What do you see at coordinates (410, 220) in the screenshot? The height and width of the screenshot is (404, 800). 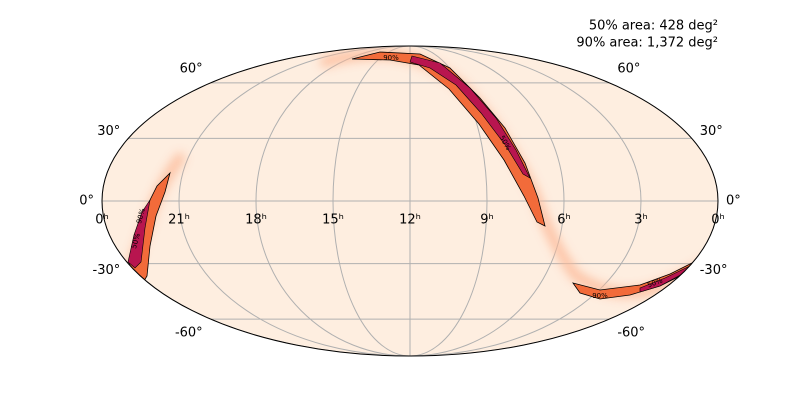 I see `x-tick-label: 12ʰ` at bounding box center [410, 220].